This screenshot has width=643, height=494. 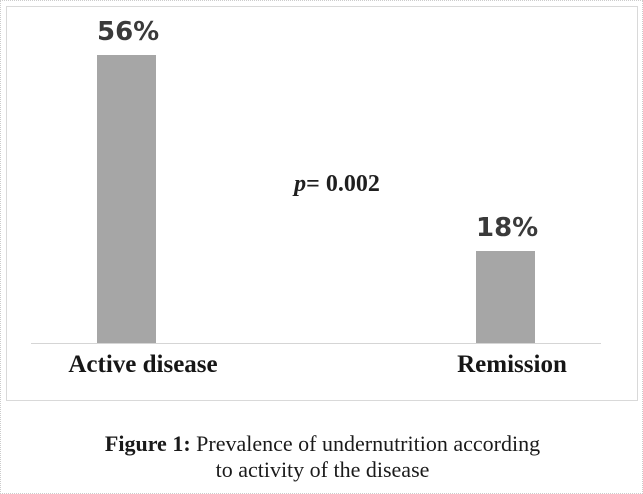 What do you see at coordinates (365, 443) in the screenshot?
I see `figure-caption-text-line1: Prevalence of undernutrition according` at bounding box center [365, 443].